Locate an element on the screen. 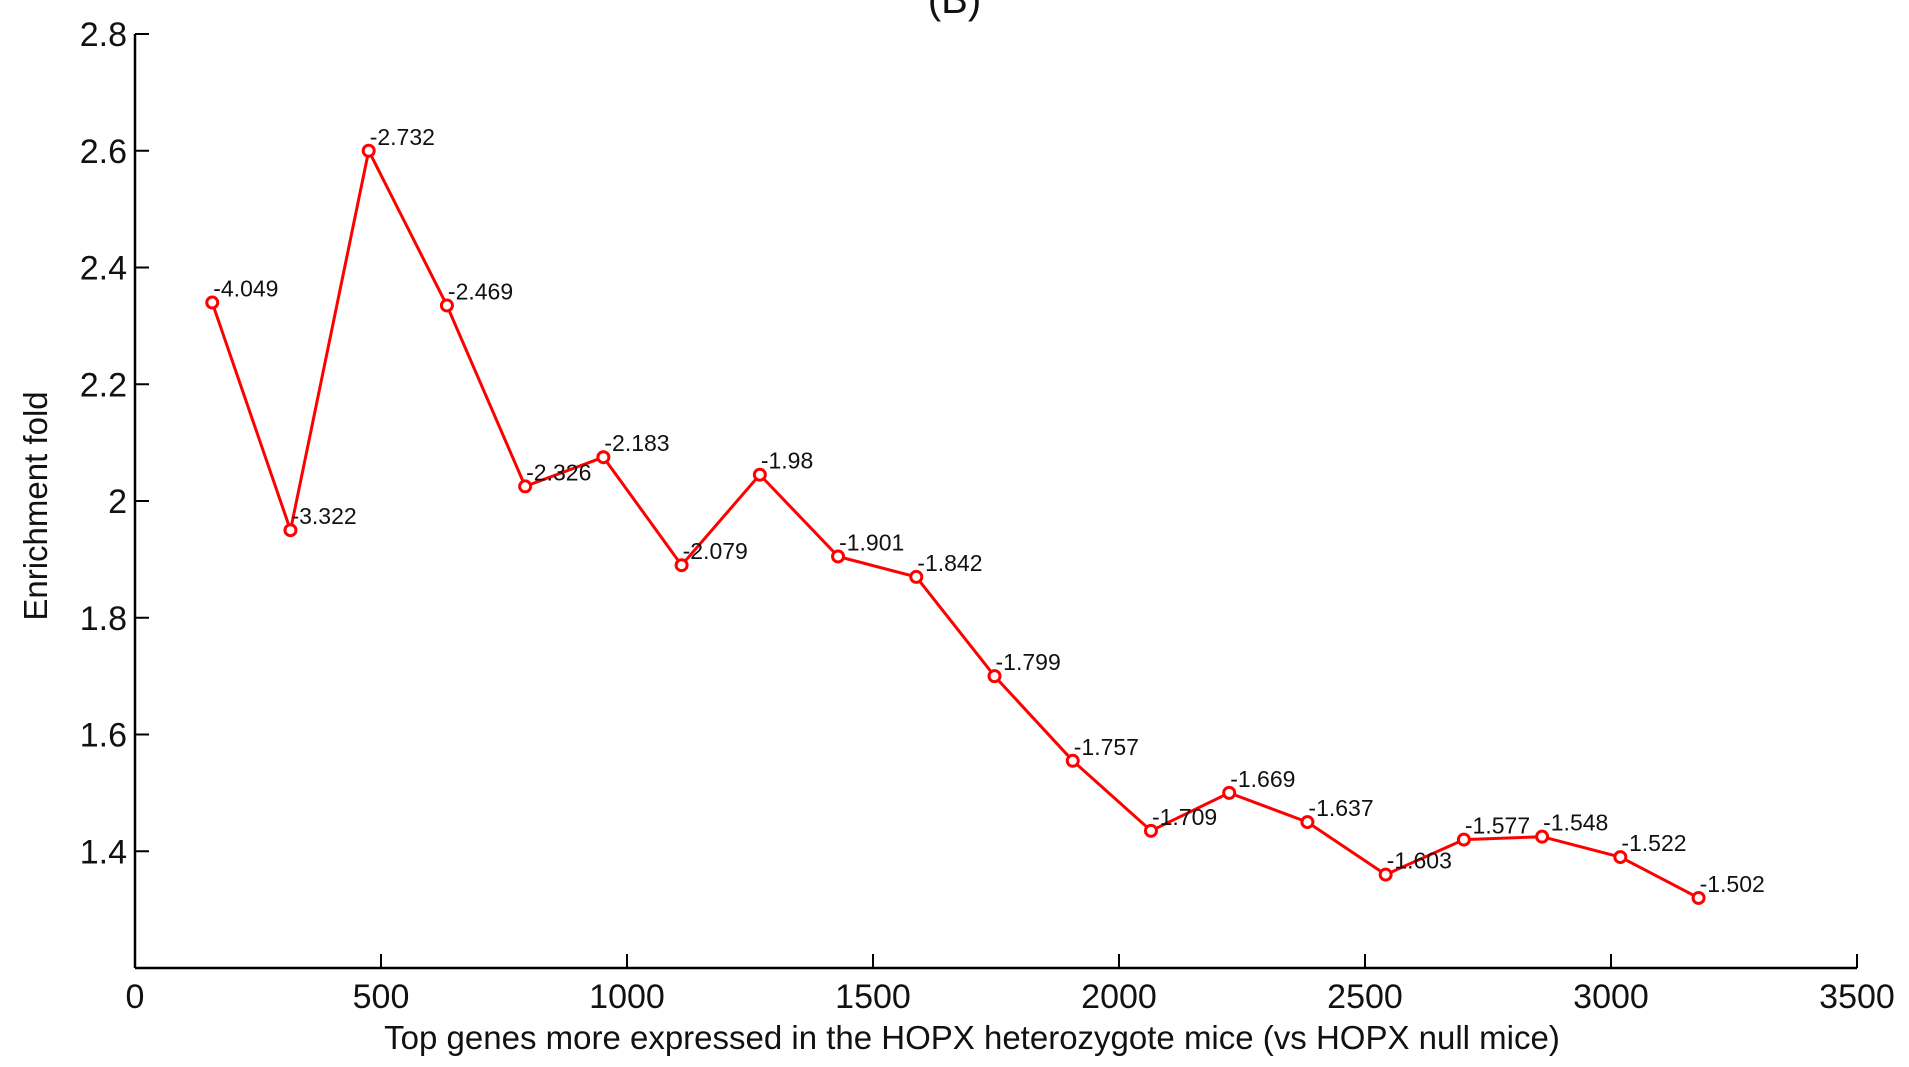 Image resolution: width=1909 pixels, height=1067 pixels. data-label: -1.522 is located at coordinates (1653, 843).